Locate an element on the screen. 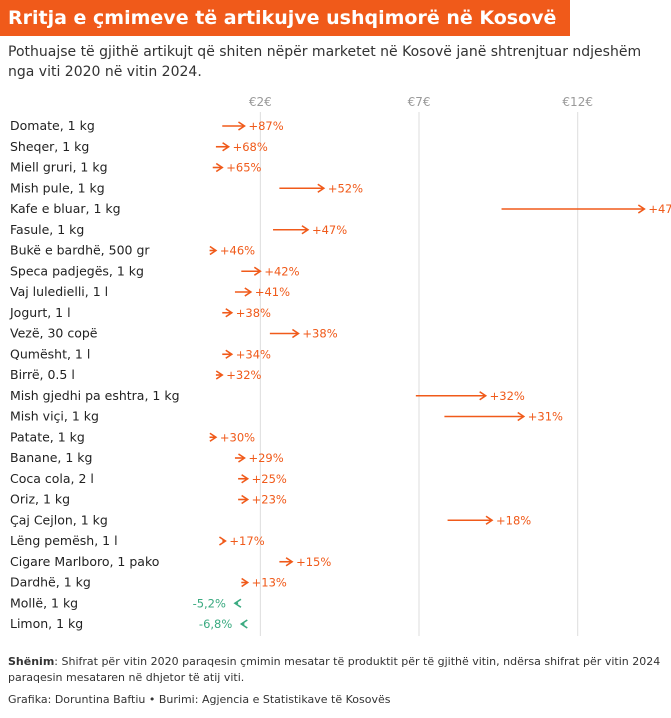 The image size is (671, 718). category-label: Cigare Marlboro, 1 pako is located at coordinates (84, 561).